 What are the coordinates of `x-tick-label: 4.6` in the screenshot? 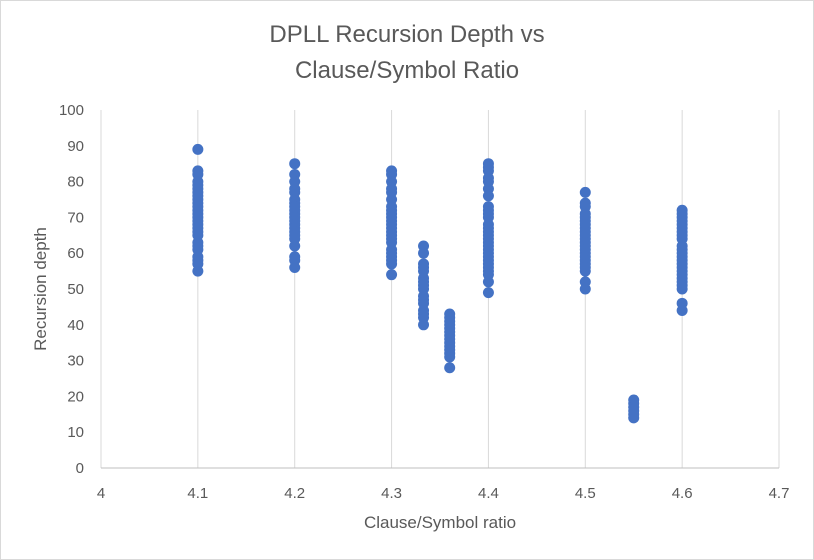 It's located at (682, 493).